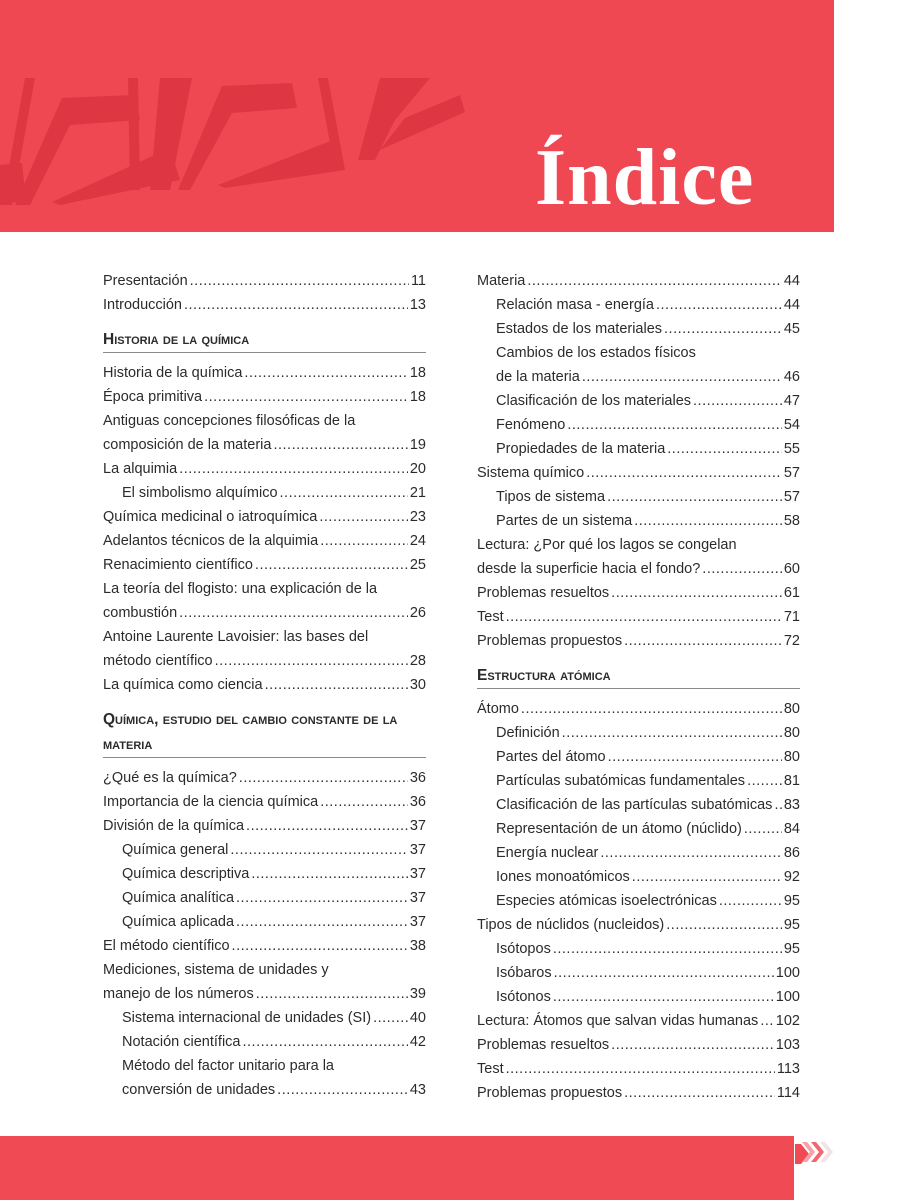 Image resolution: width=921 pixels, height=1200 pixels. What do you see at coordinates (791, 829) in the screenshot?
I see `toc-page-number: 84` at bounding box center [791, 829].